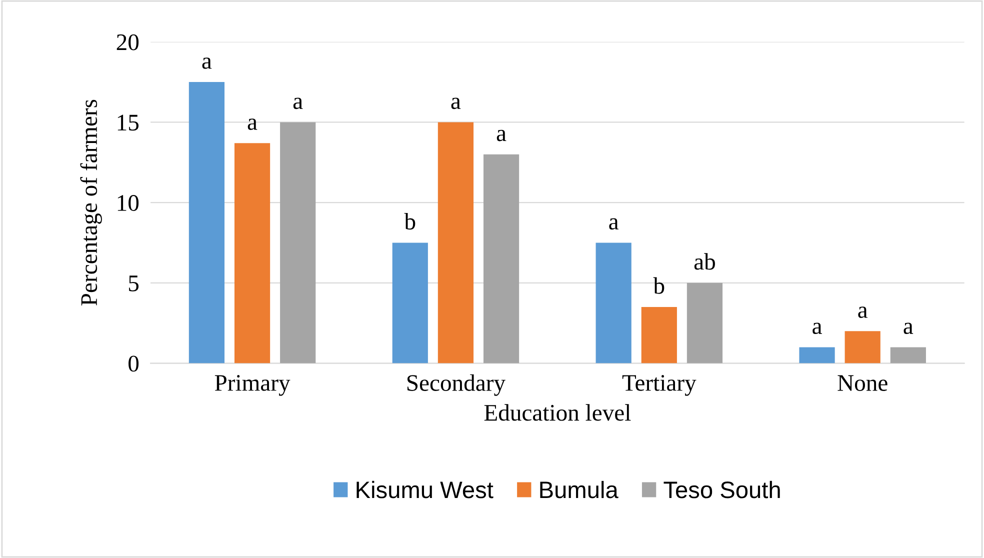  What do you see at coordinates (456, 385) in the screenshot?
I see `x-tick-label: Secondary` at bounding box center [456, 385].